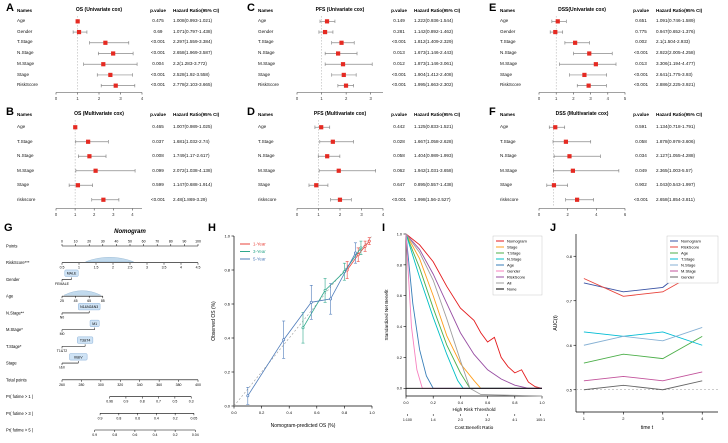 The width and height of the screenshot is (728, 443). What do you see at coordinates (25, 42) in the screenshot?
I see `forest-row-name: T.Stage` at bounding box center [25, 42].